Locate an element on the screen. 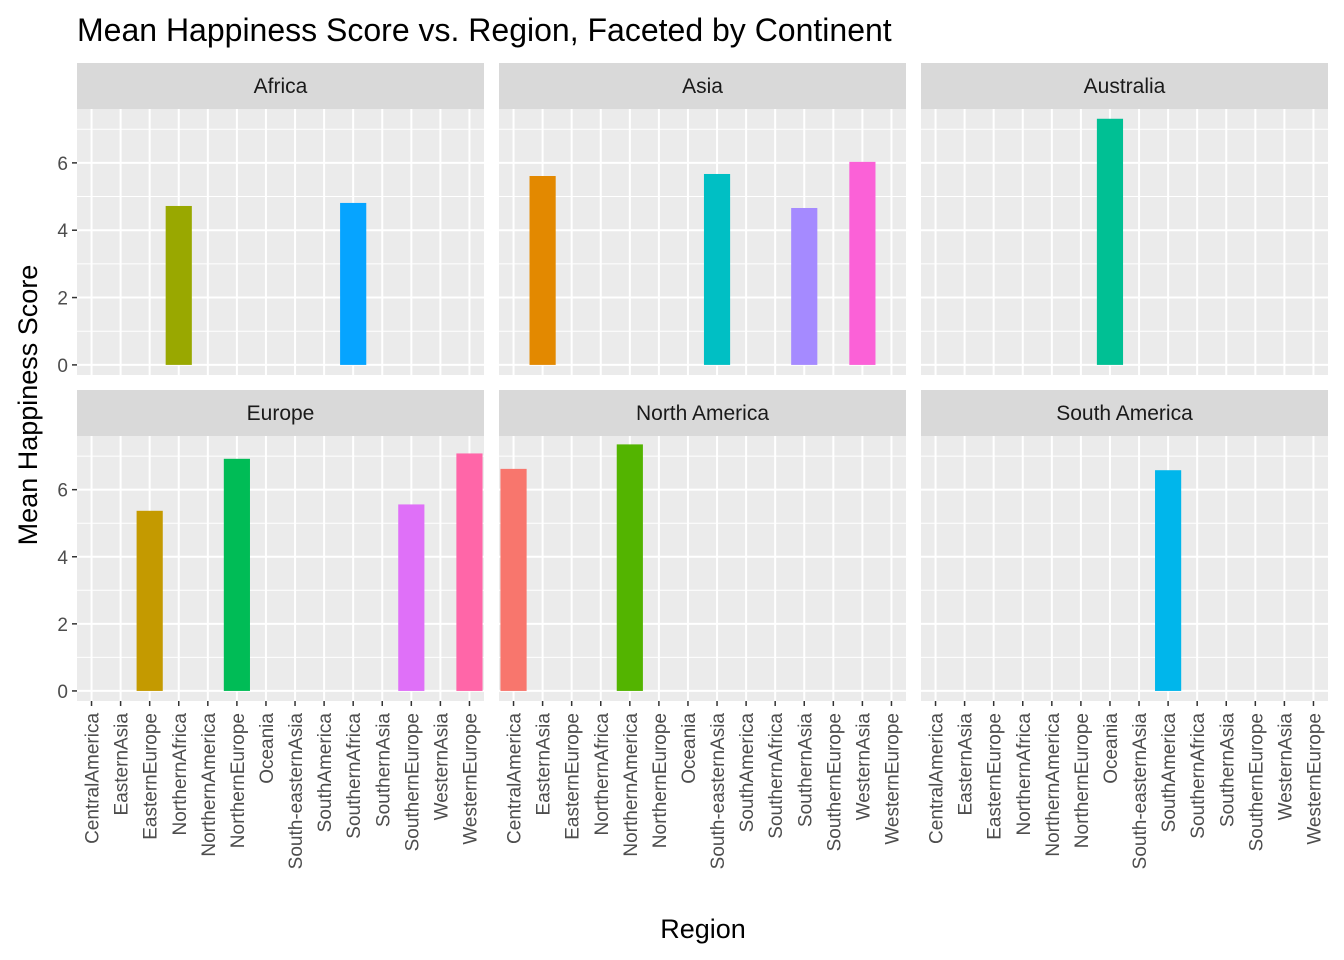  bar-asia-westernasia is located at coordinates (862, 263).